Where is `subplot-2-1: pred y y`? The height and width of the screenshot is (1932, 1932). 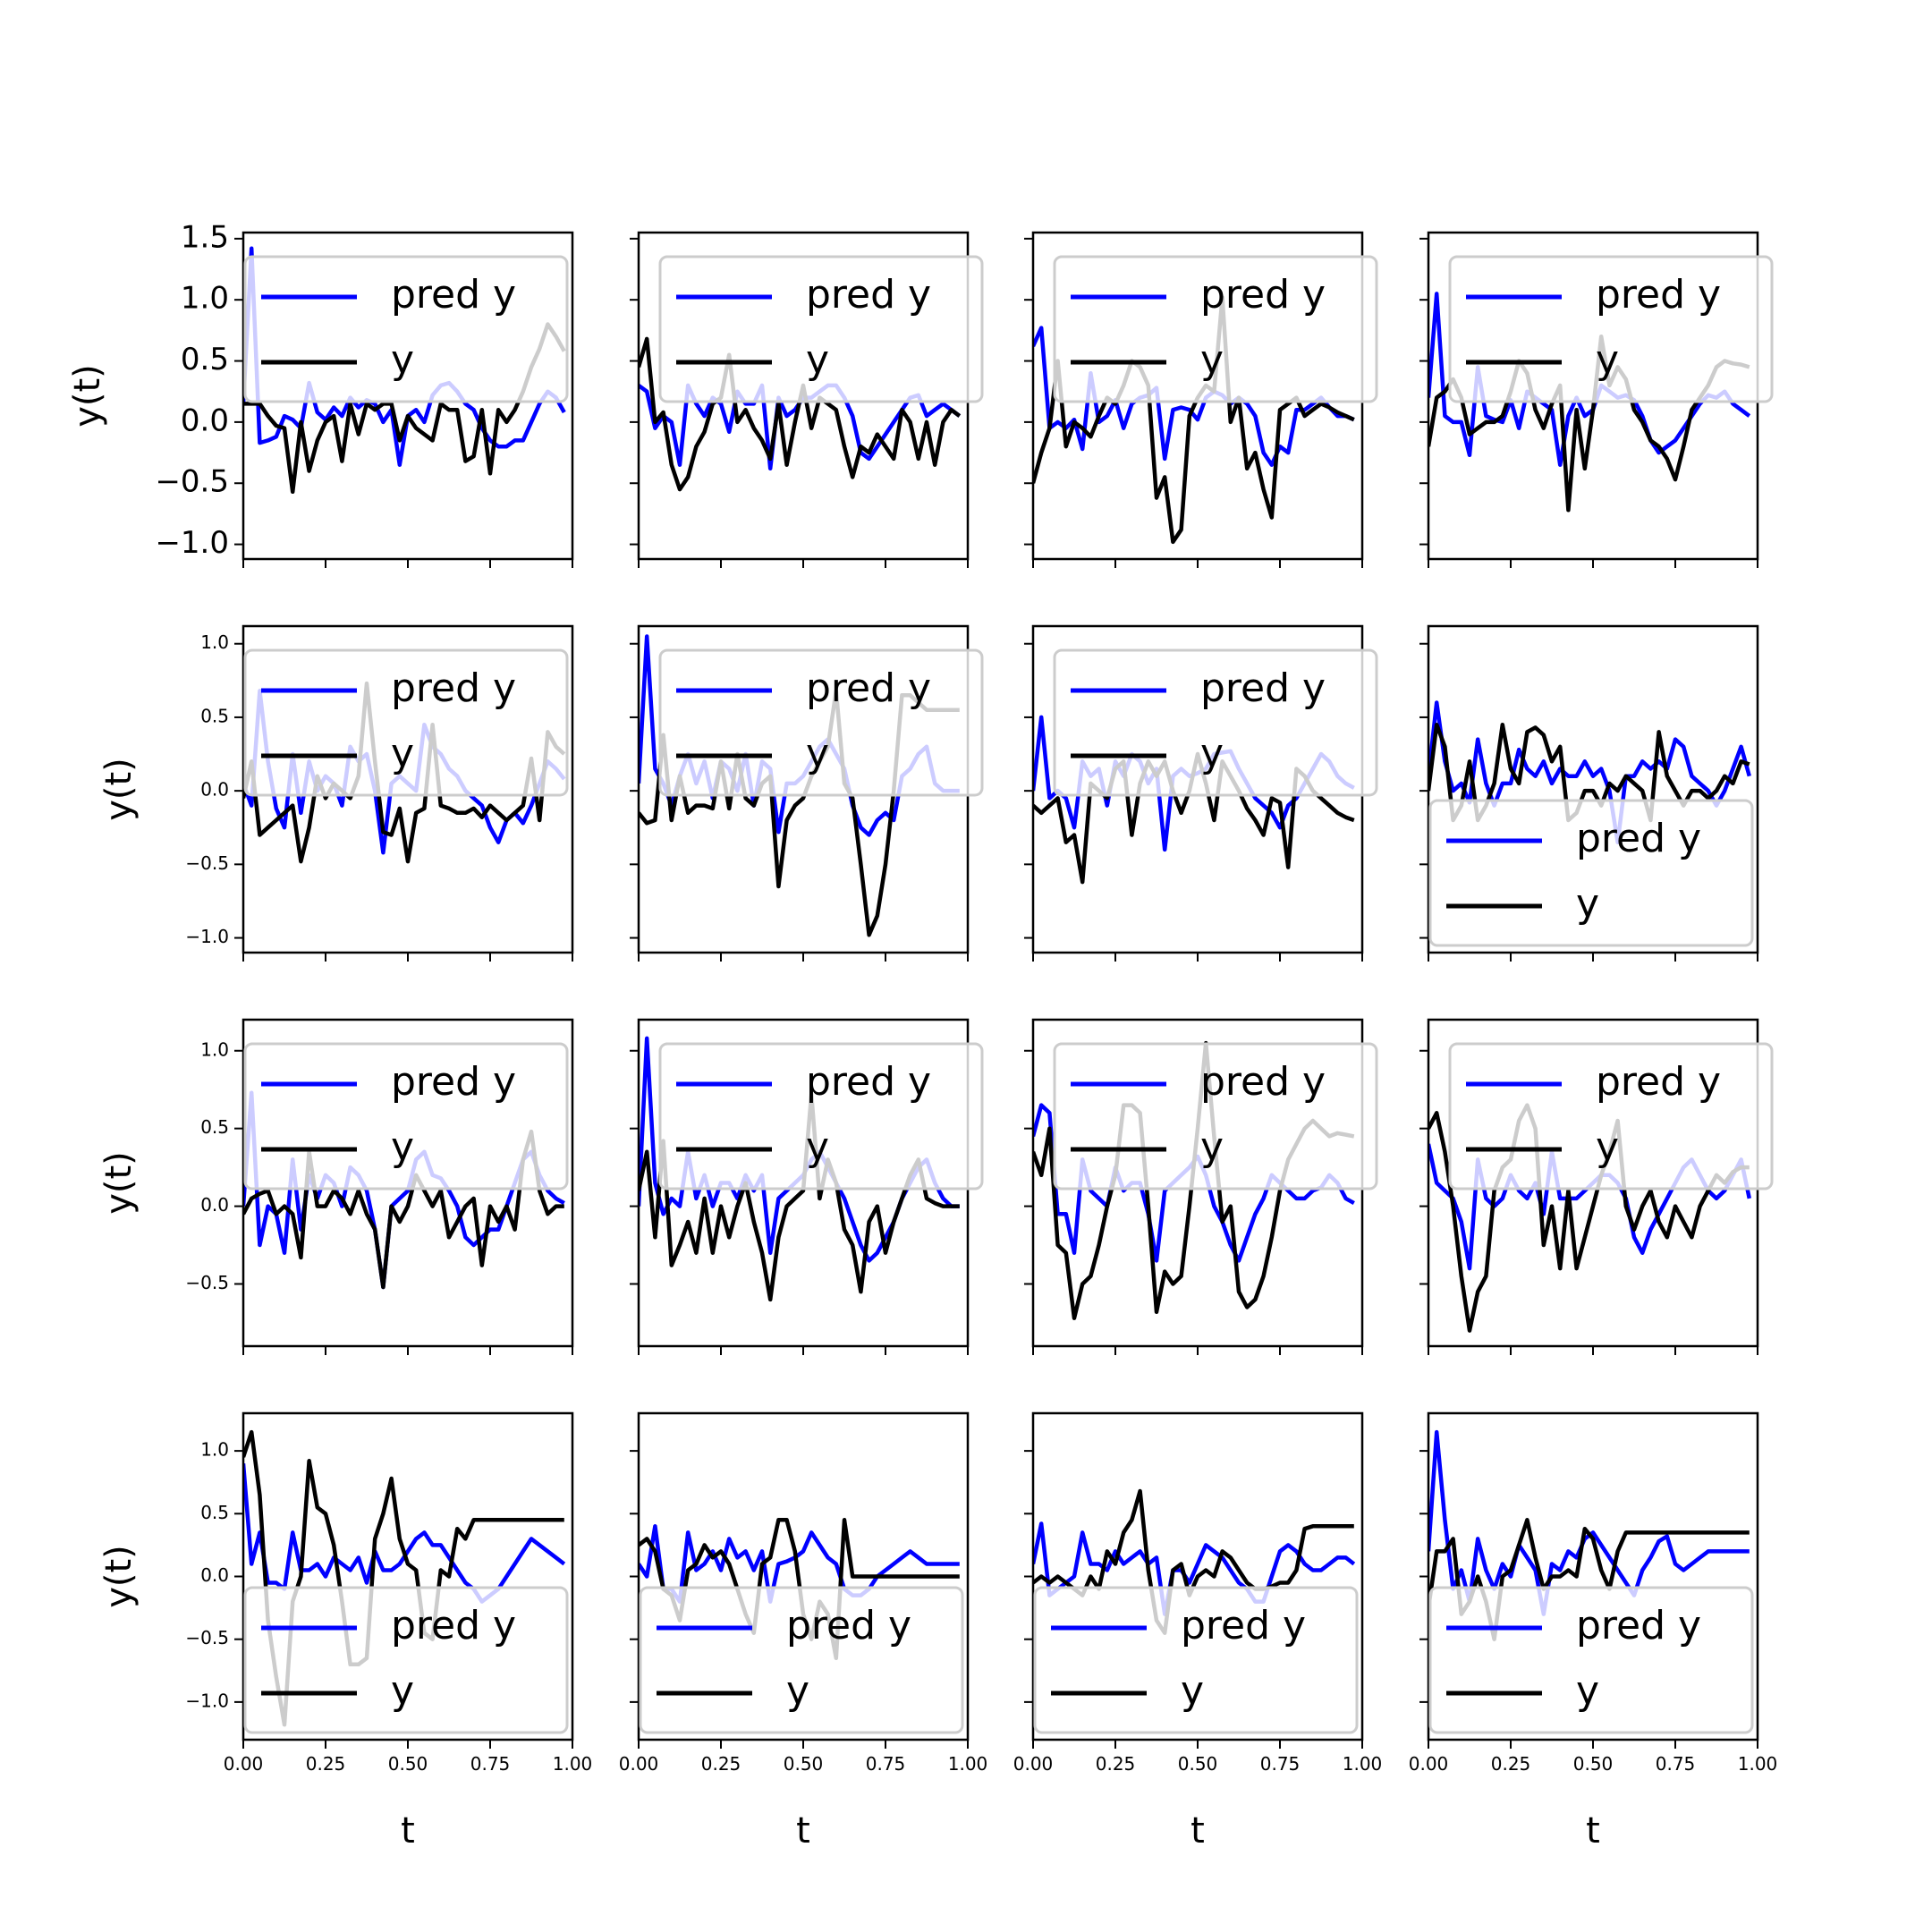
subplot-2-1: pred y y is located at coordinates (807, 1186).